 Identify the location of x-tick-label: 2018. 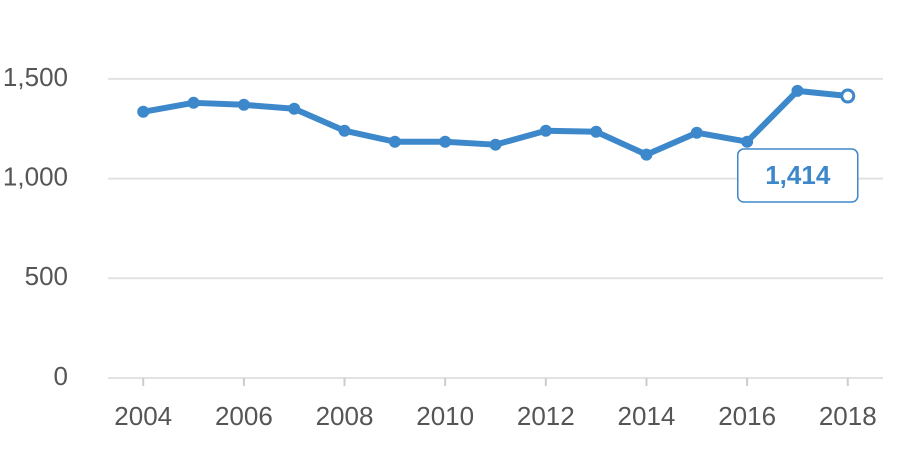
(848, 416).